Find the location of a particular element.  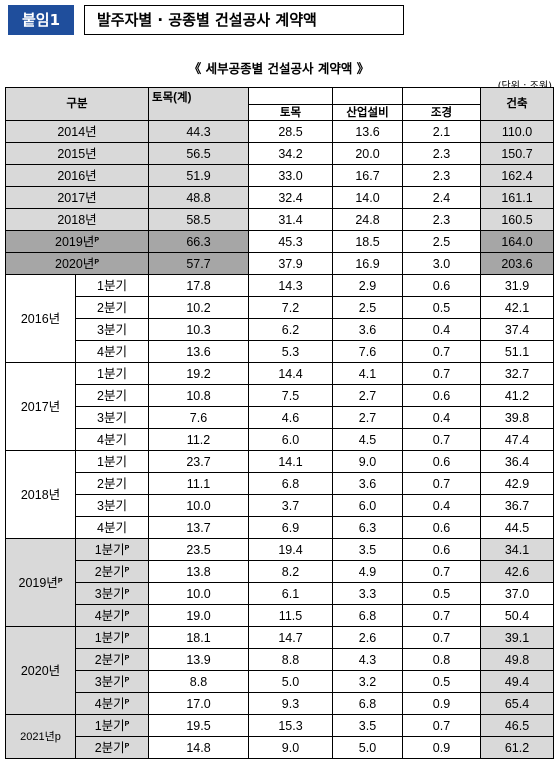

quarter-row: 3분기 10.0 3.7 6.0 0.4 36.7 is located at coordinates (280, 505).